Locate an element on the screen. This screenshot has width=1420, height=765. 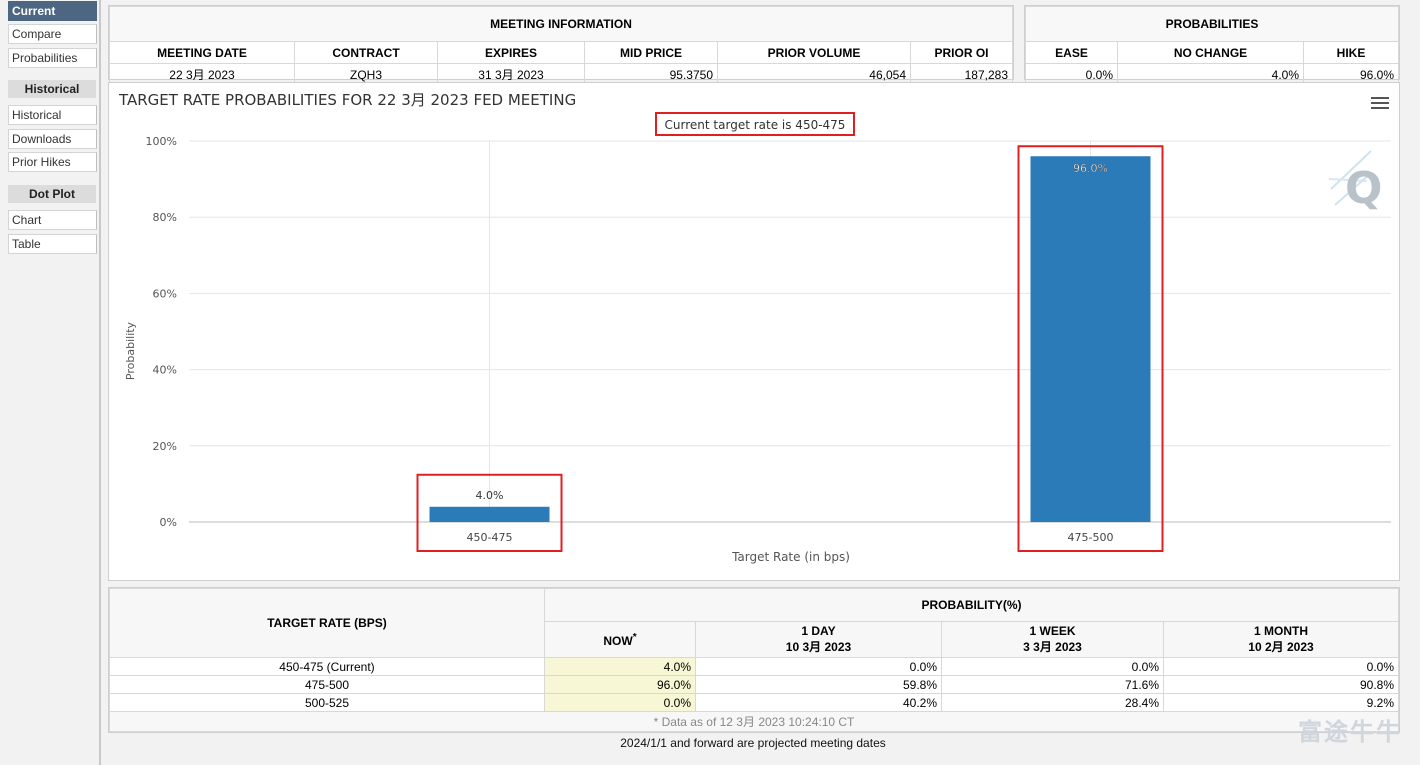
nav-current: Current is located at coordinates (52, 11).